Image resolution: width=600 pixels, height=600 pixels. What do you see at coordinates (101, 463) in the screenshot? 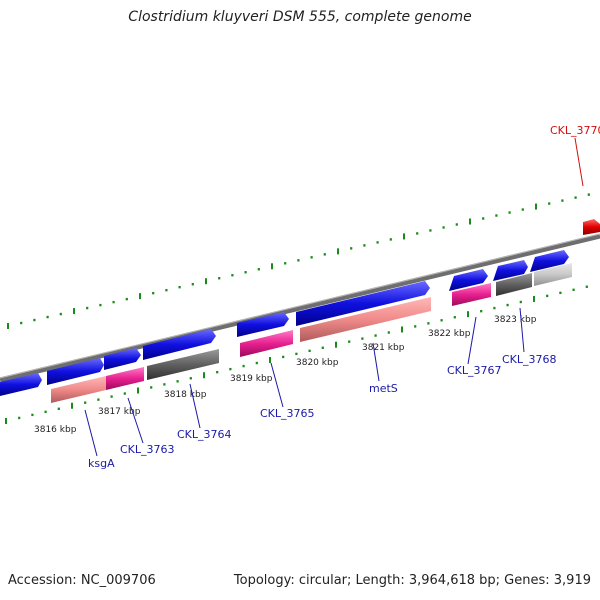
I see `gene-label-ksgA: ksgA` at bounding box center [101, 463].